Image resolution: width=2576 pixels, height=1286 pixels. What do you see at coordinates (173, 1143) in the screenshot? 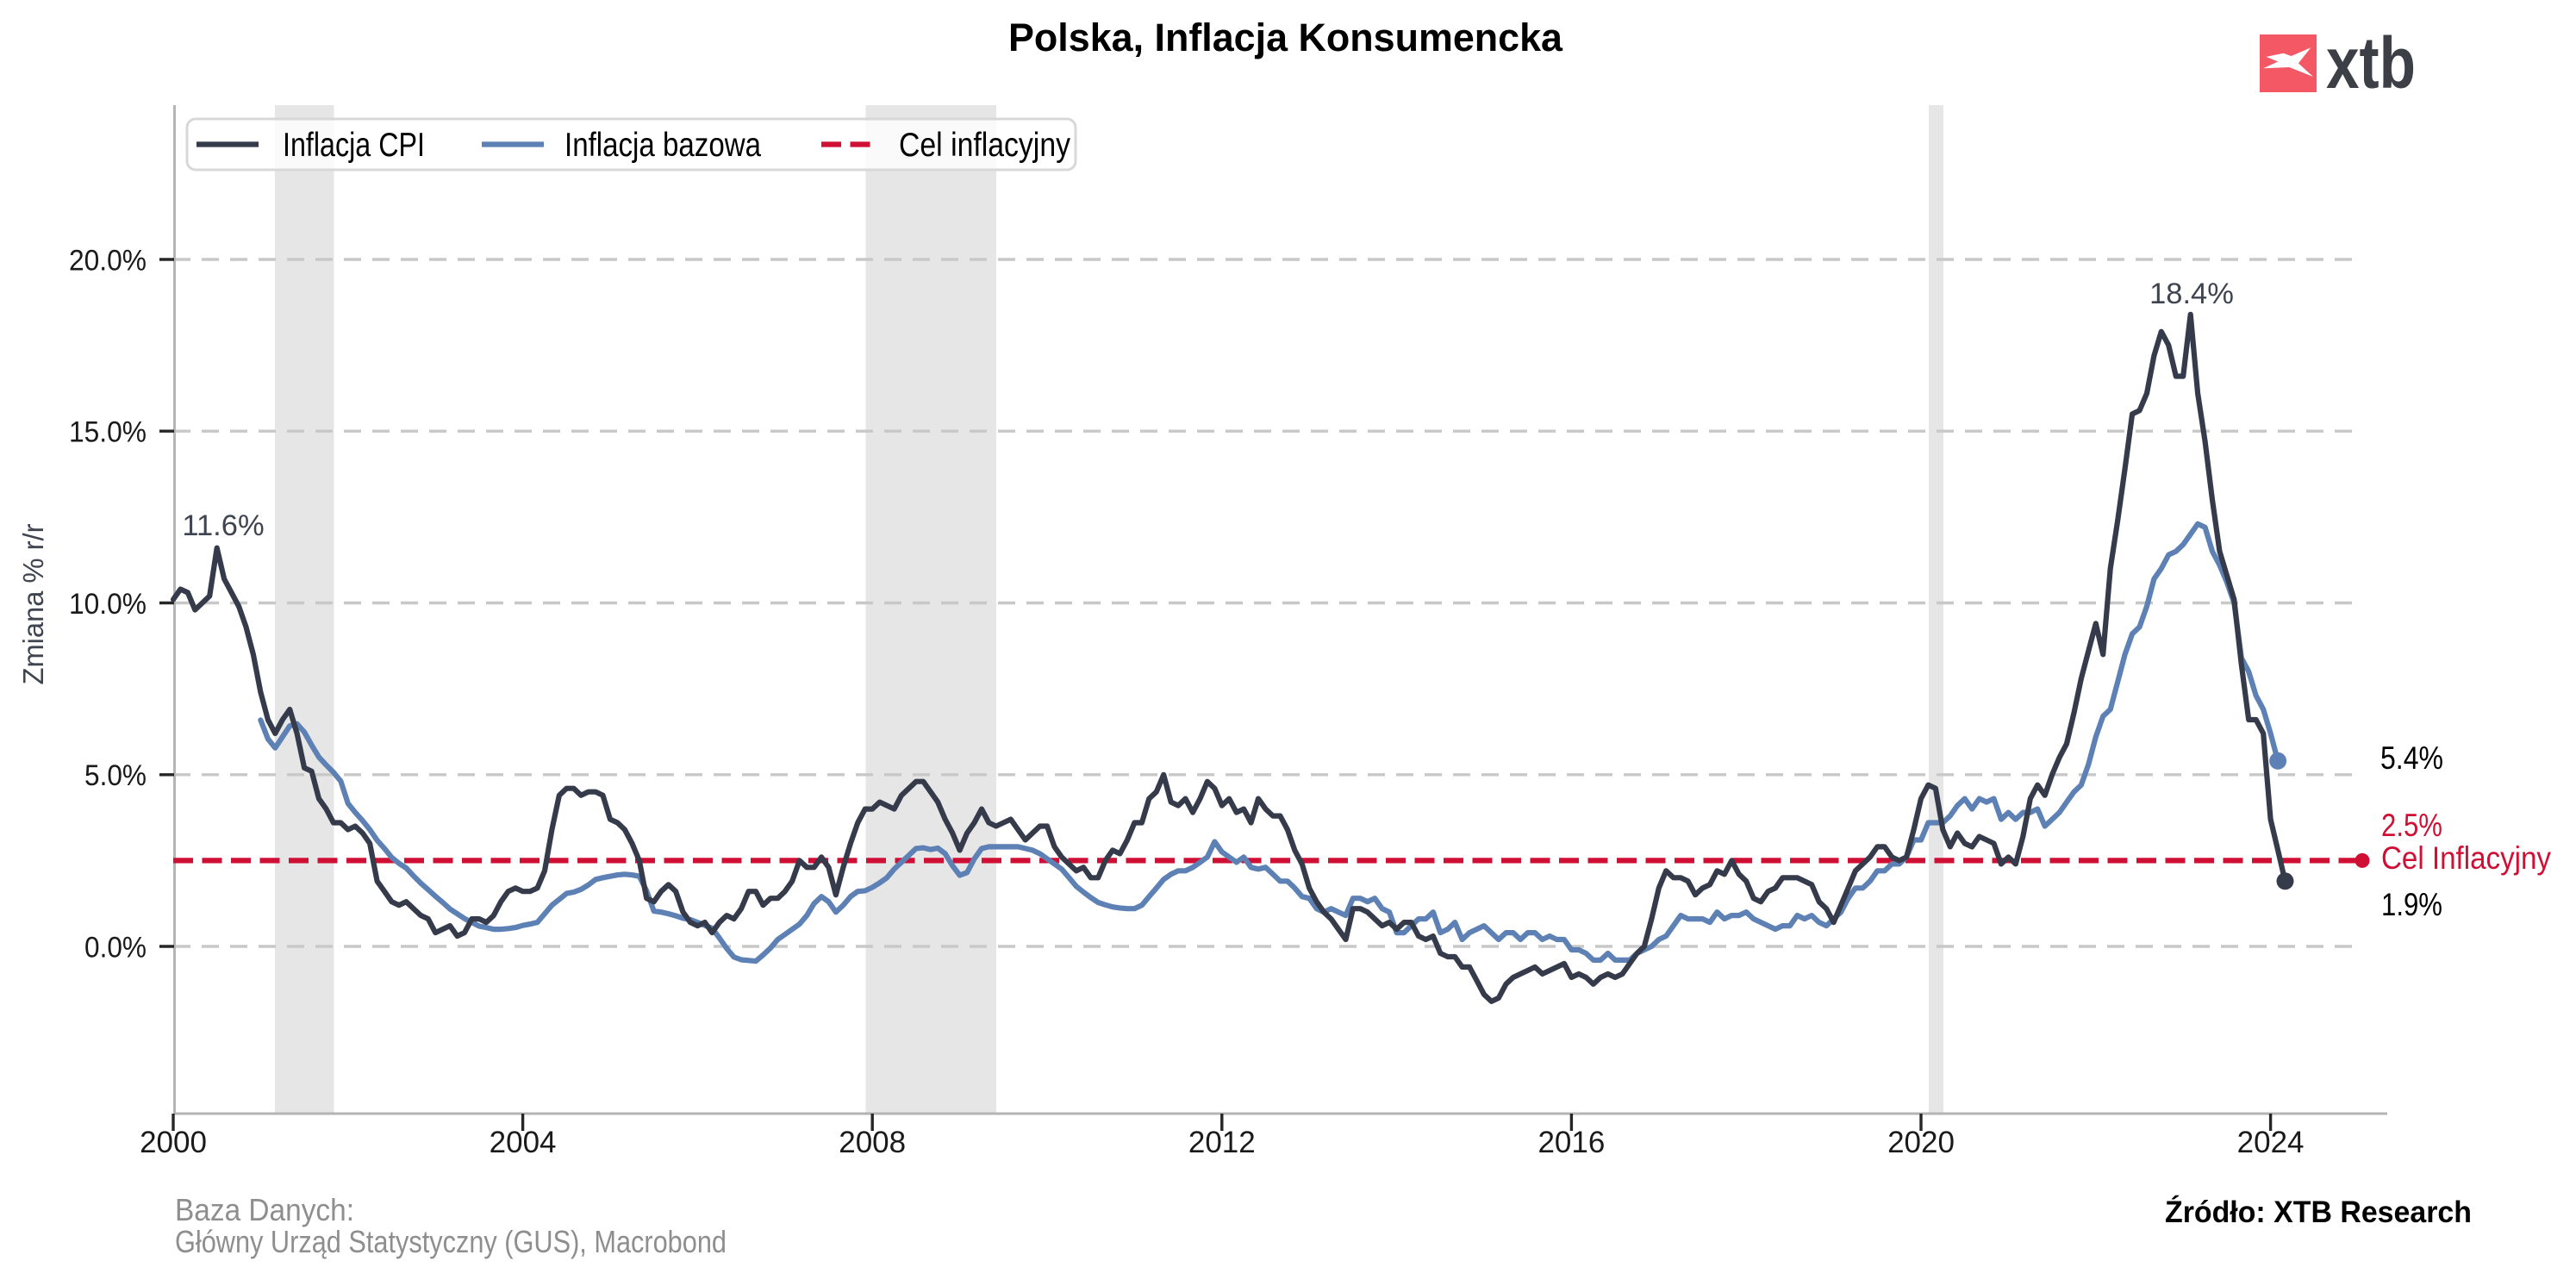
I see `svg-text: 2000` at bounding box center [173, 1143].